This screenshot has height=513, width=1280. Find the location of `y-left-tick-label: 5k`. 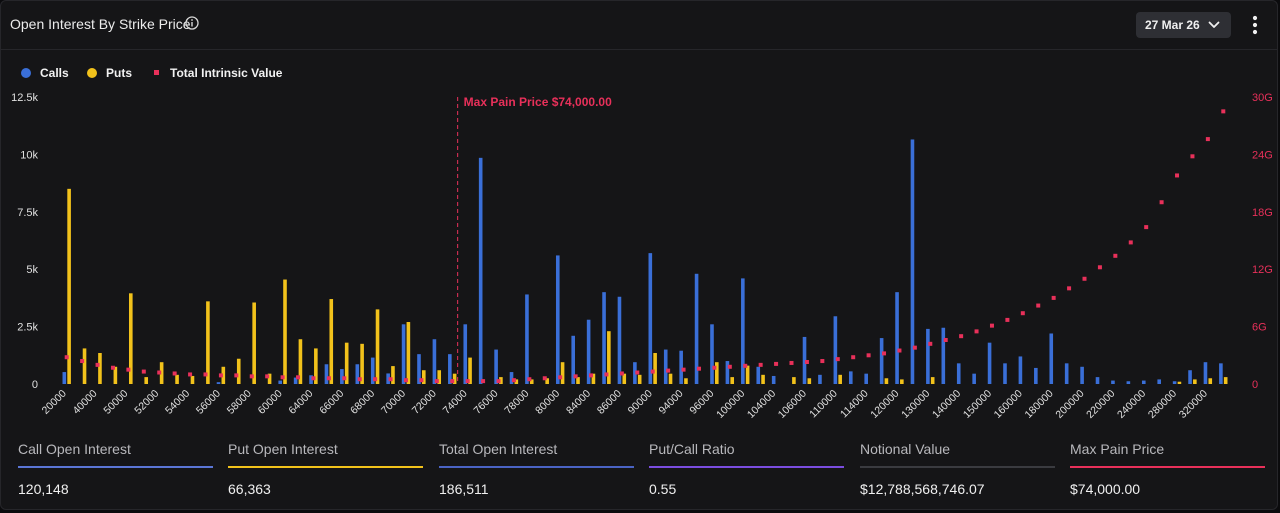

y-left-tick-label: 5k is located at coordinates (32, 270).